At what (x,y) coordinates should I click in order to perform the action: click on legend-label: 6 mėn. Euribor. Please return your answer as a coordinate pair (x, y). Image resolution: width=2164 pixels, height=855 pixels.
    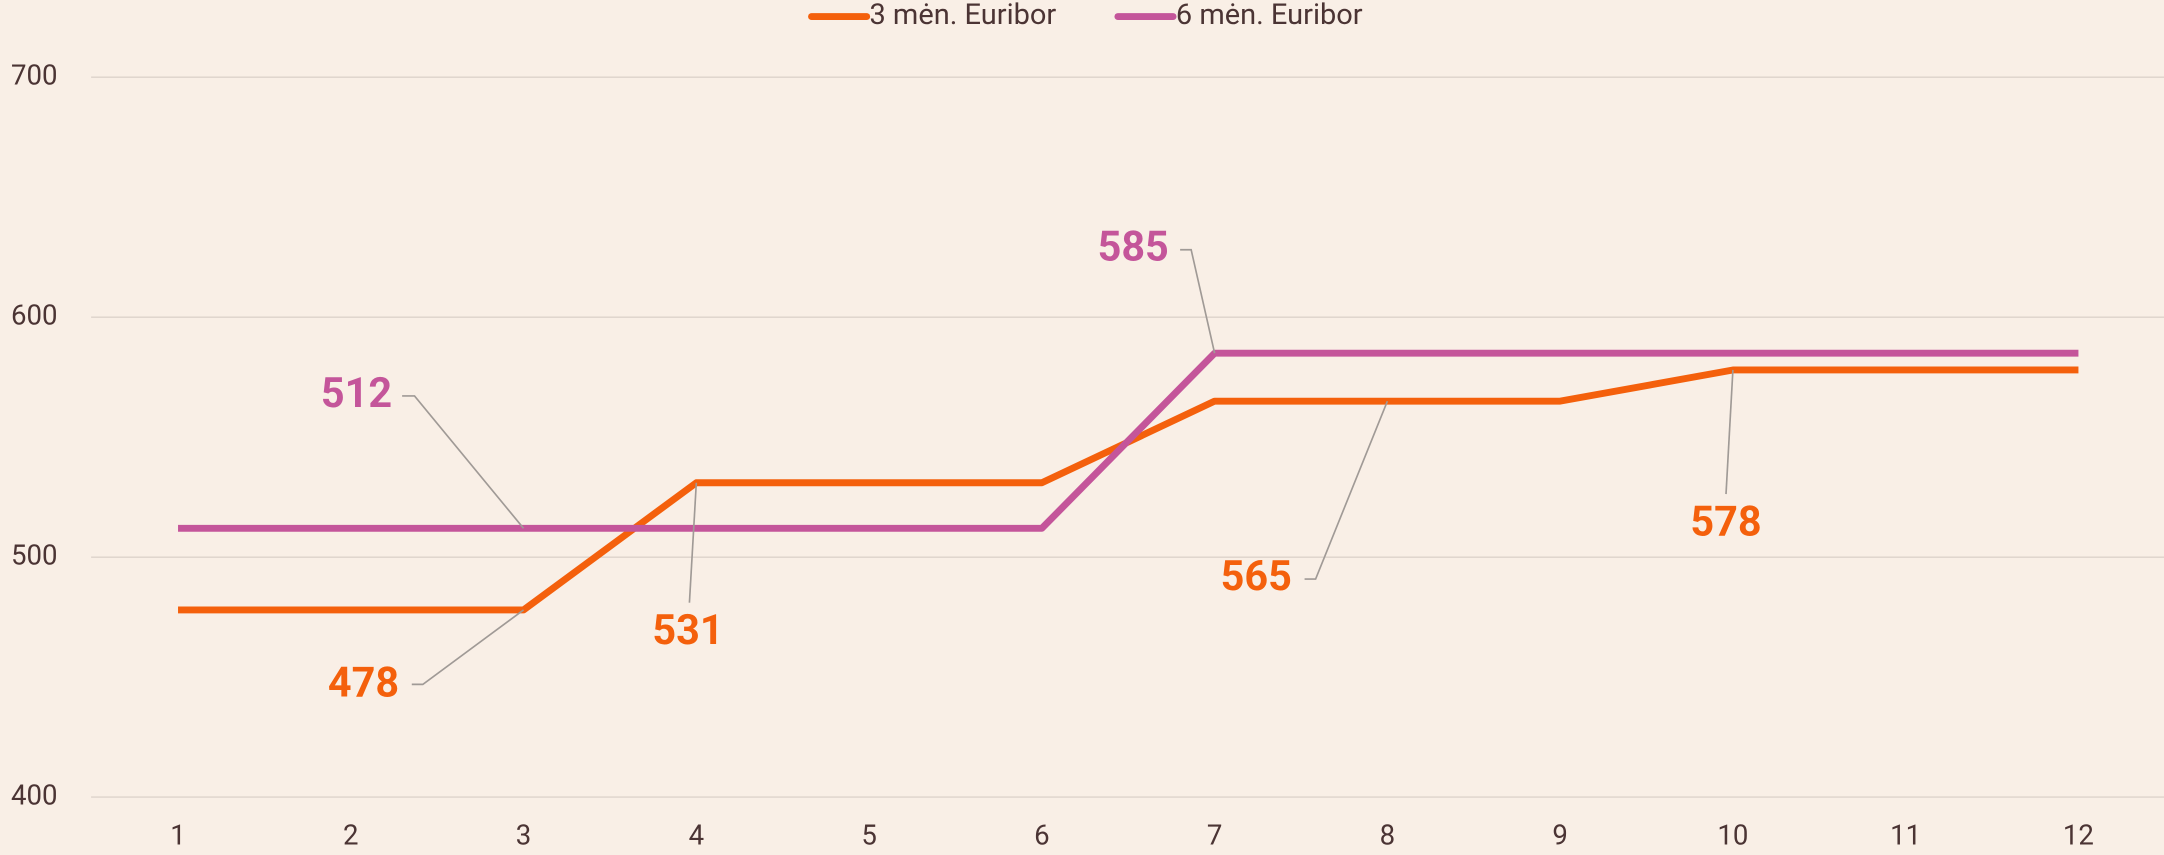
    Looking at the image, I should click on (1269, 16).